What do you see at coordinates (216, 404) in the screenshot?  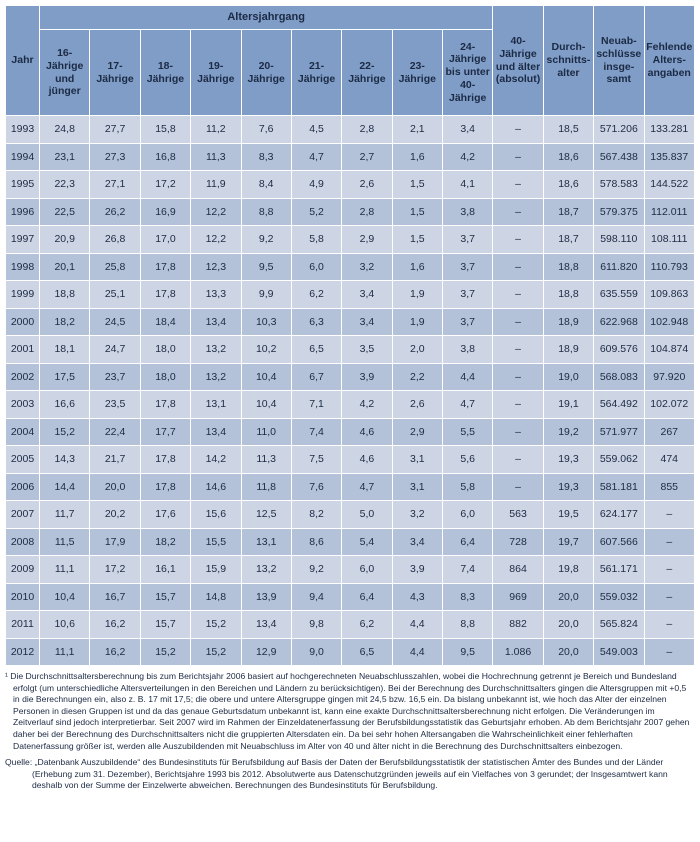 I see `value-cell: 13,1` at bounding box center [216, 404].